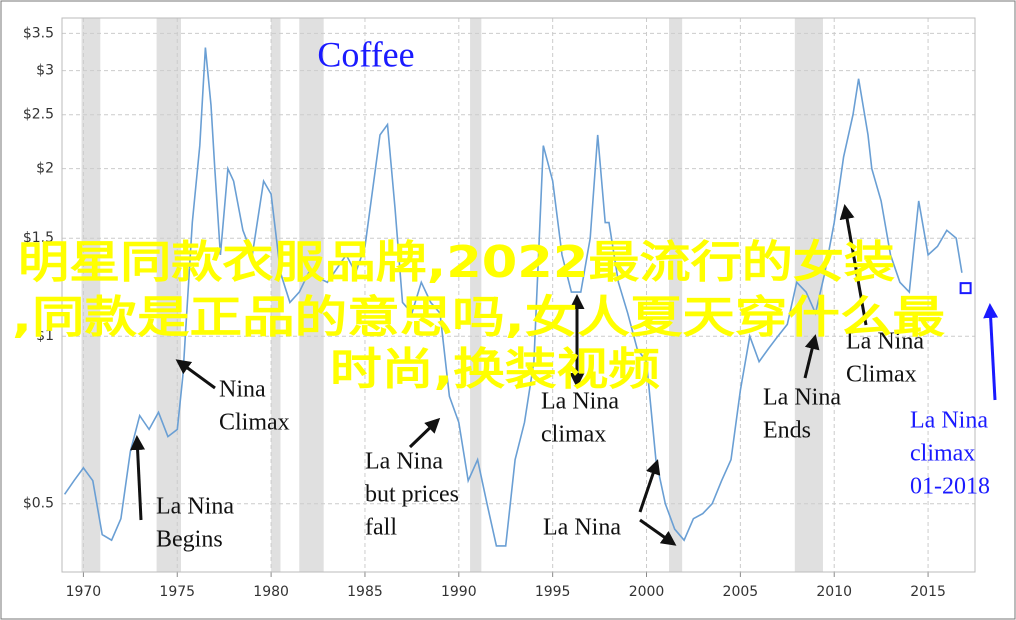  I want to click on annotation: fall, so click(381, 528).